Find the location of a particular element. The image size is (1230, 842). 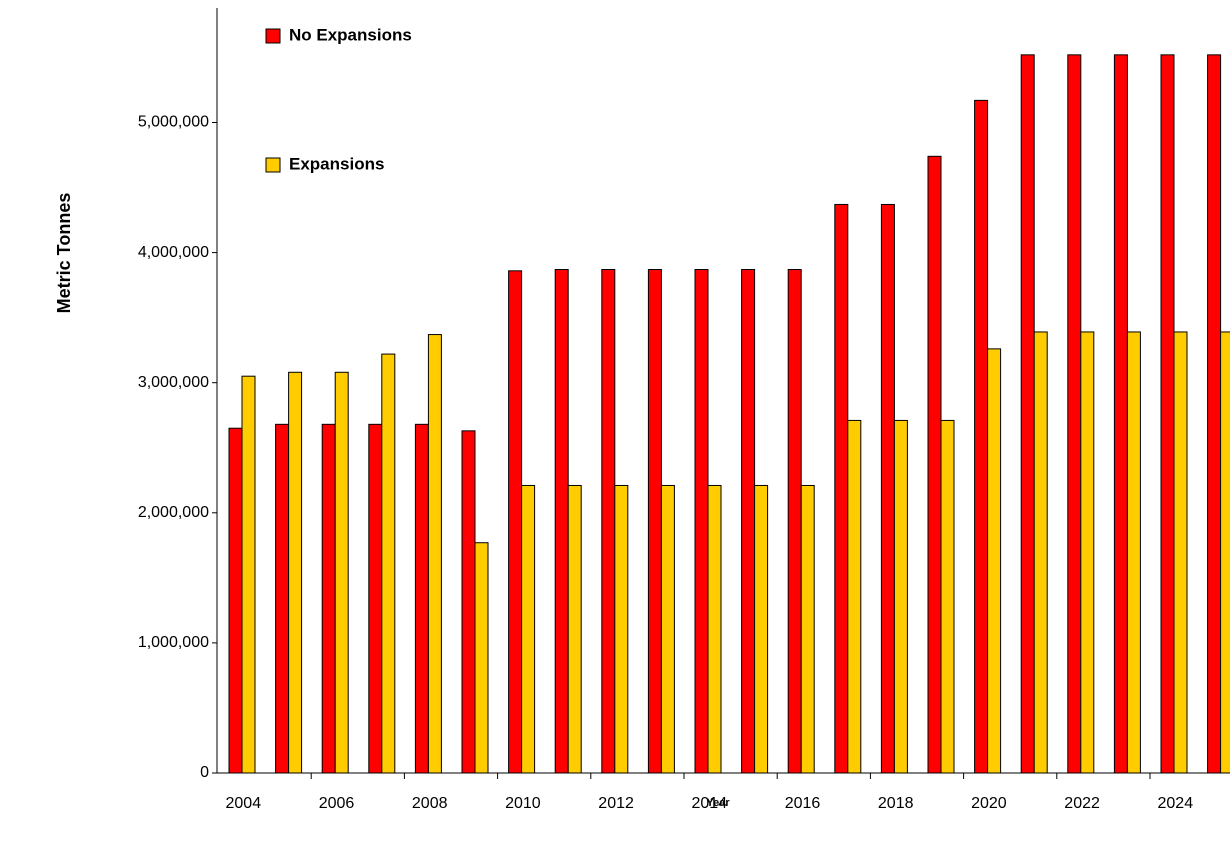

y-tick-label: 1,000,000 is located at coordinates (173, 642).